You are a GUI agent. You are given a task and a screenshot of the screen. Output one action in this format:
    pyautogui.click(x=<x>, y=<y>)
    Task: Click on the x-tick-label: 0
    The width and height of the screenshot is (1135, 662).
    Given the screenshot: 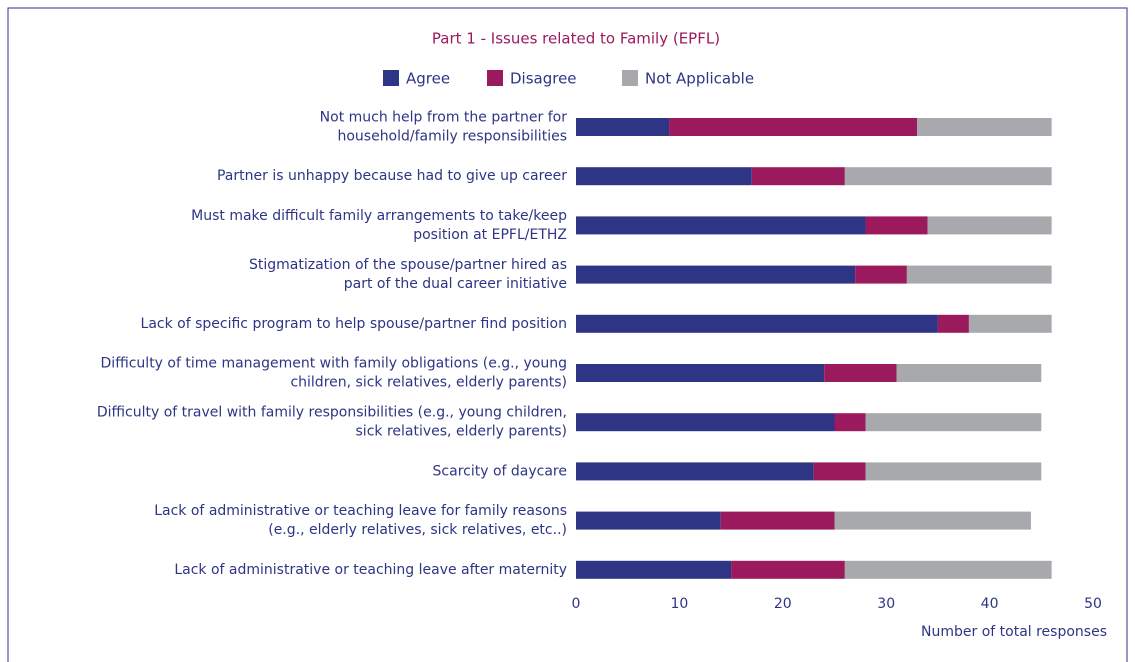 What is the action you would take?
    pyautogui.click(x=576, y=604)
    